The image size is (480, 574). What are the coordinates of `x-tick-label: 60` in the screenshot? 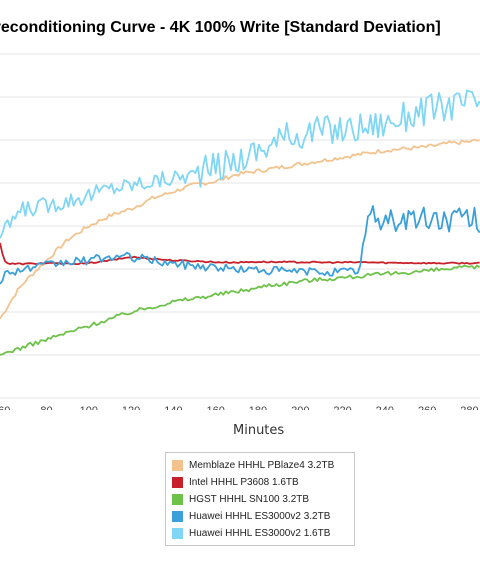 It's located at (5, 407).